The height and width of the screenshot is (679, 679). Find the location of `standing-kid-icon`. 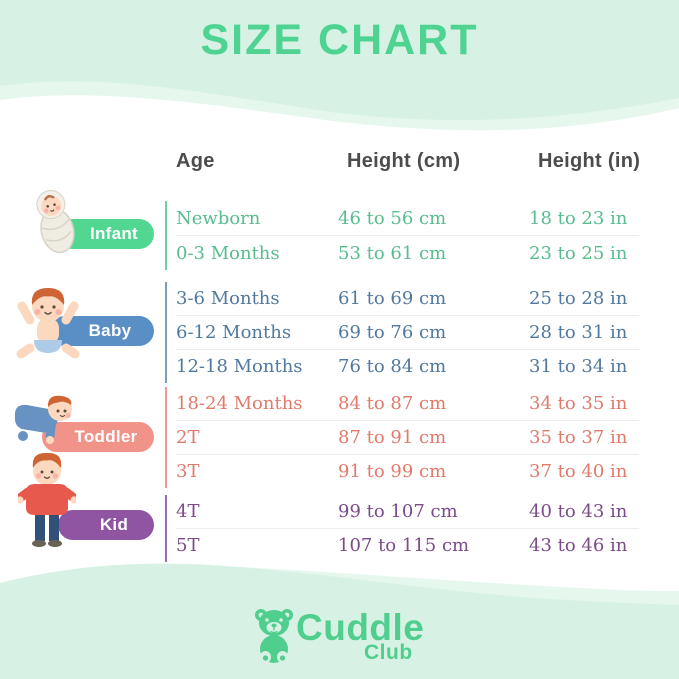

standing-kid-icon is located at coordinates (47, 500).